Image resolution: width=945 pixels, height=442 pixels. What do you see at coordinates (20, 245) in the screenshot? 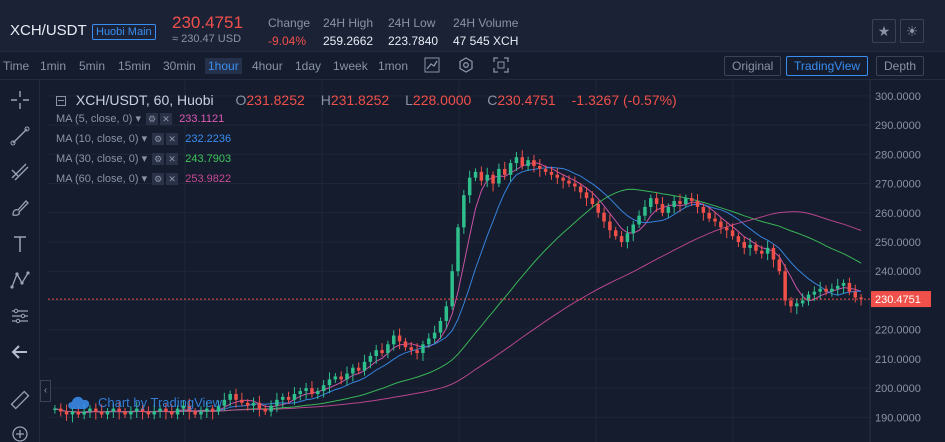
I see `text-icon` at bounding box center [20, 245].